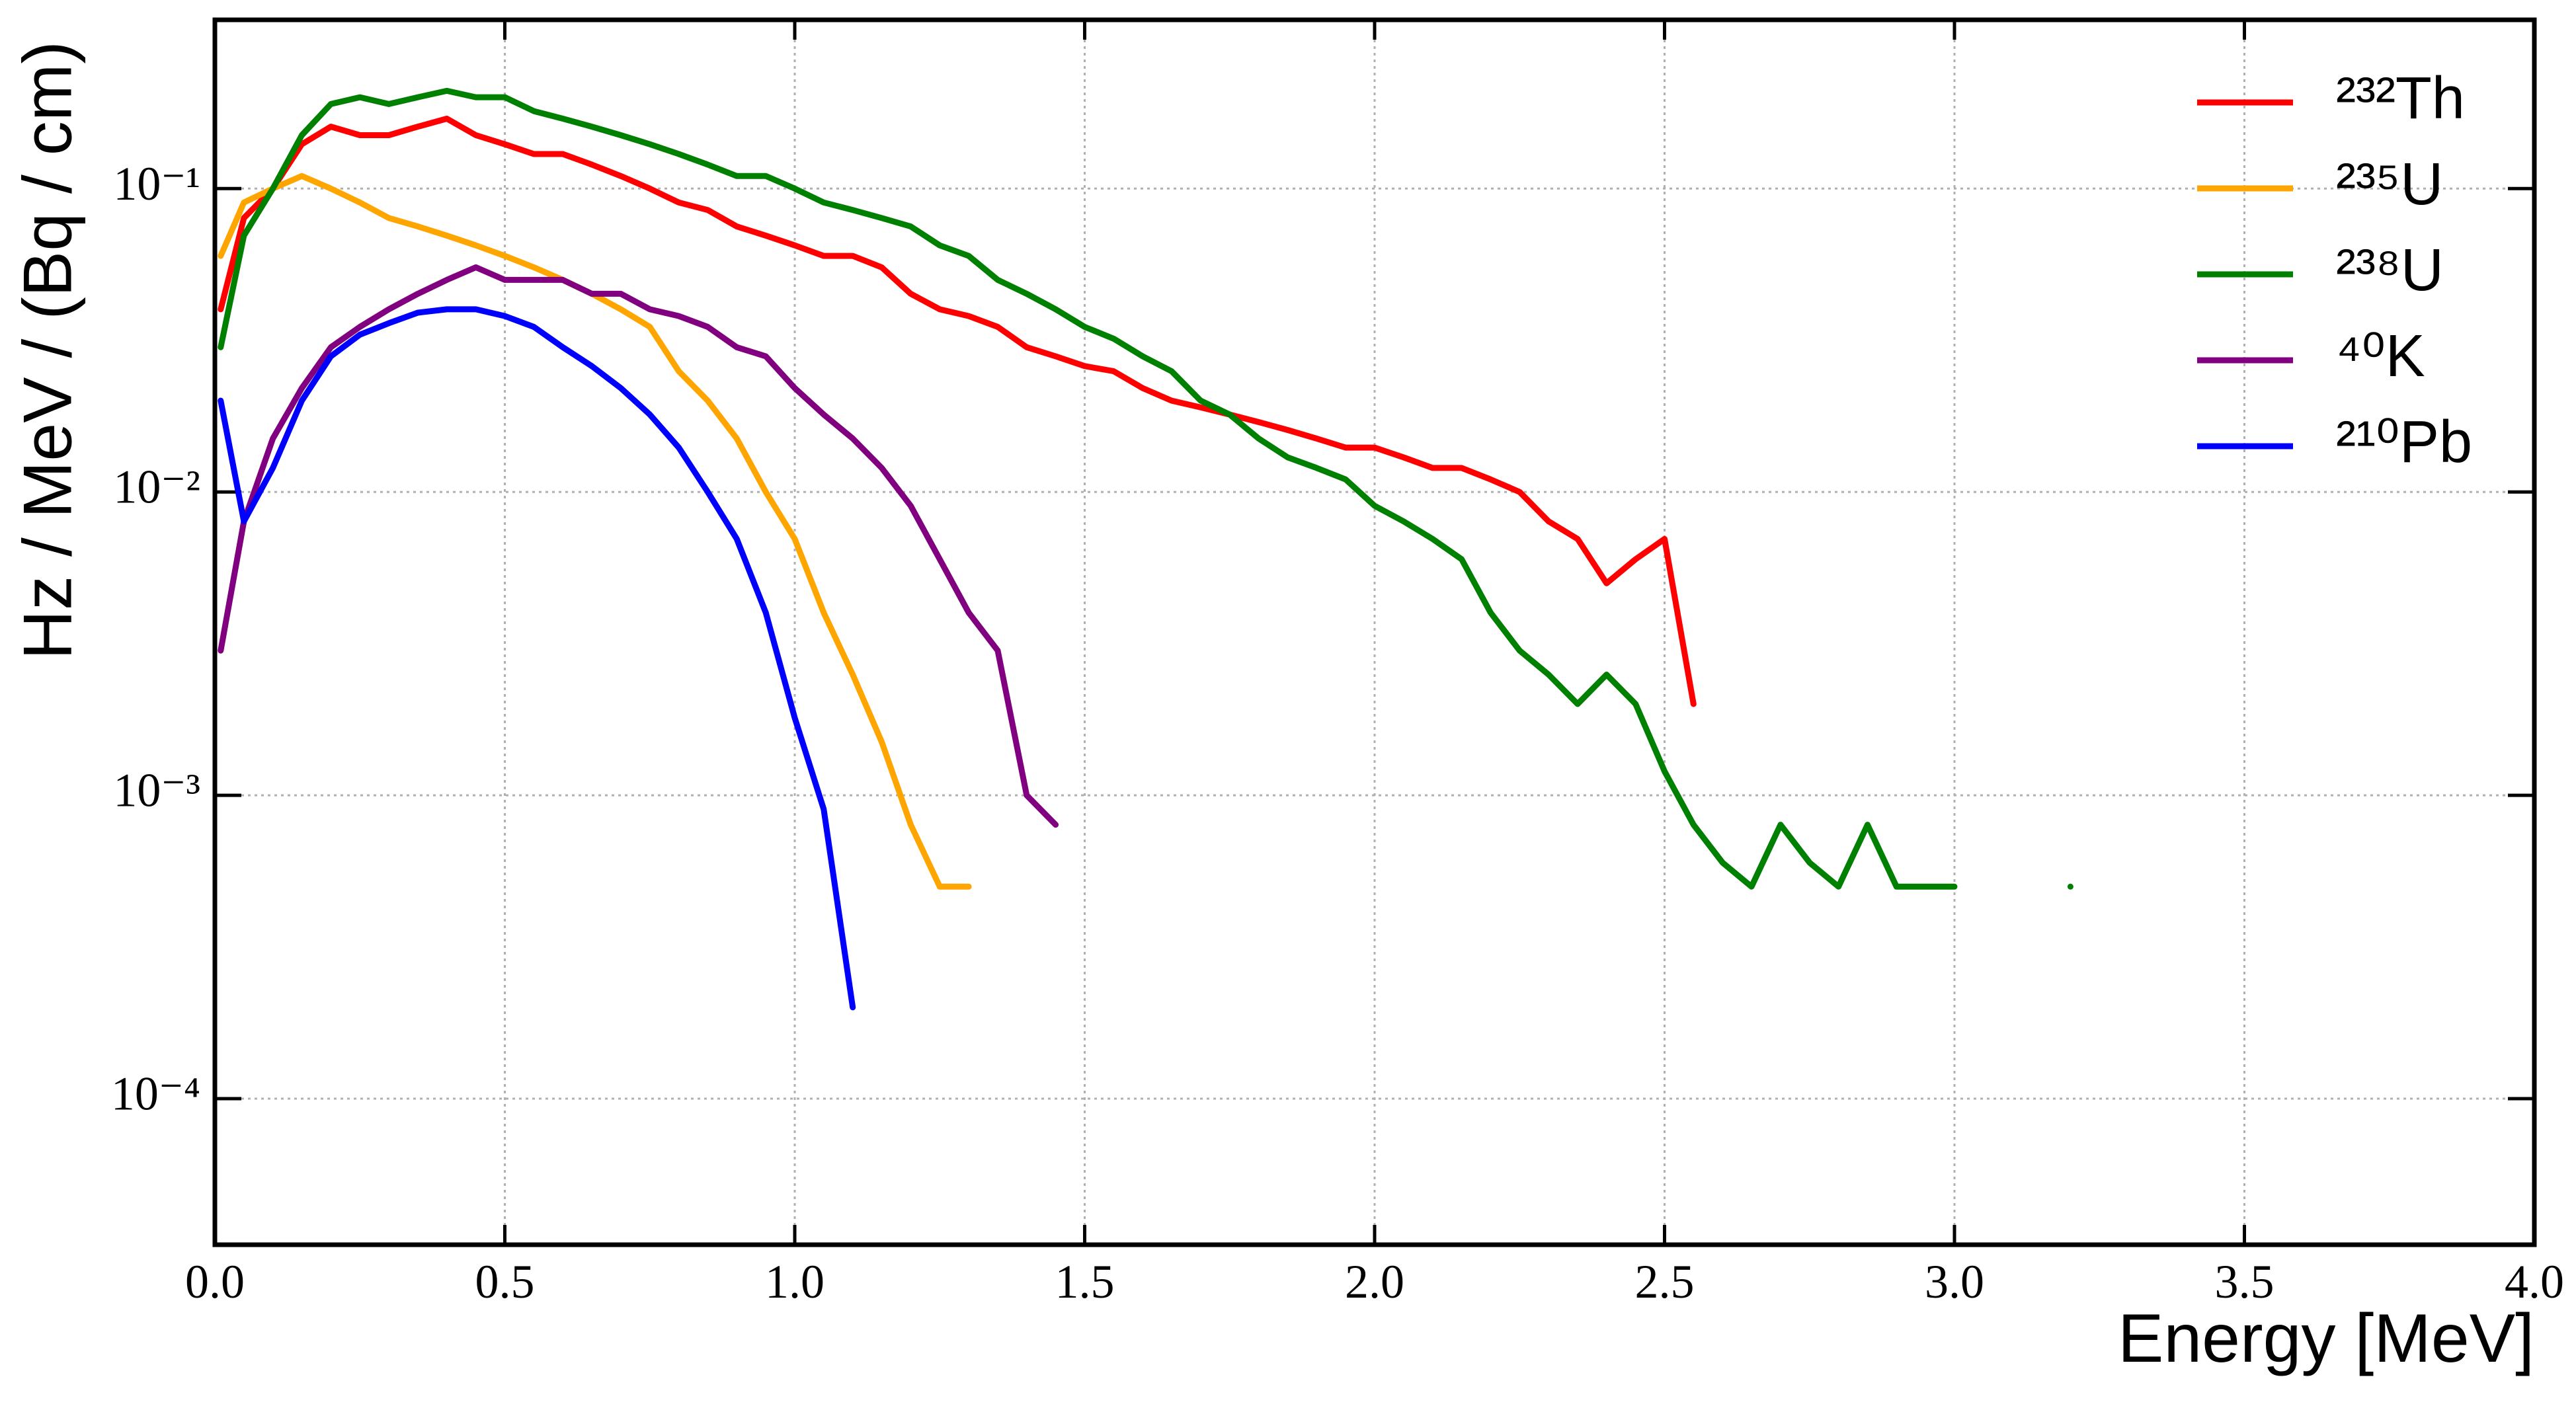  I want to click on y-tick-label: 10⁻², so click(156, 487).